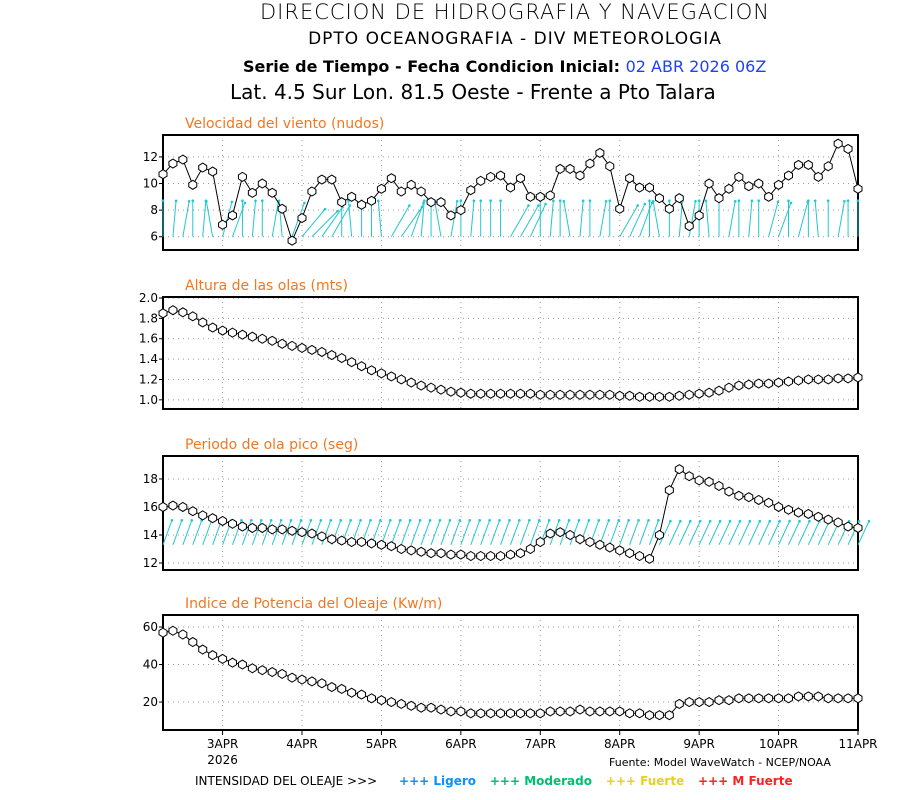 The image size is (900, 800). I want to click on x-tick-label: 11APR, so click(857, 744).